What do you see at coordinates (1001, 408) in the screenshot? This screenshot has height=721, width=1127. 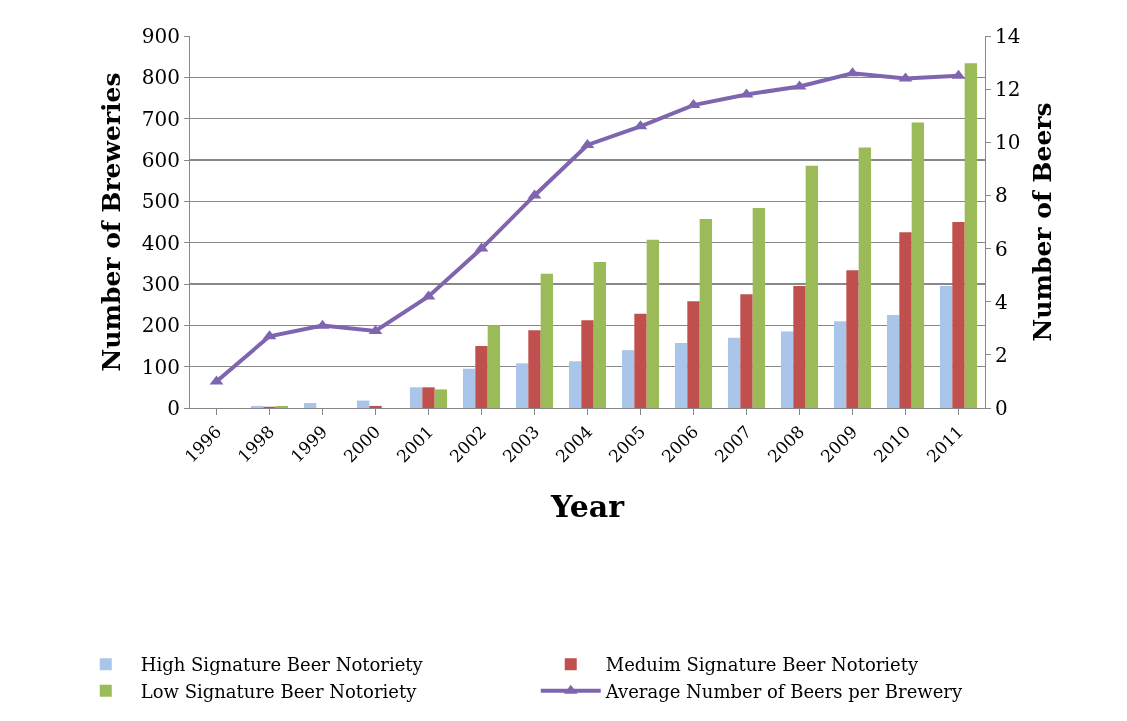 I see `y2-tick-label: 0` at bounding box center [1001, 408].